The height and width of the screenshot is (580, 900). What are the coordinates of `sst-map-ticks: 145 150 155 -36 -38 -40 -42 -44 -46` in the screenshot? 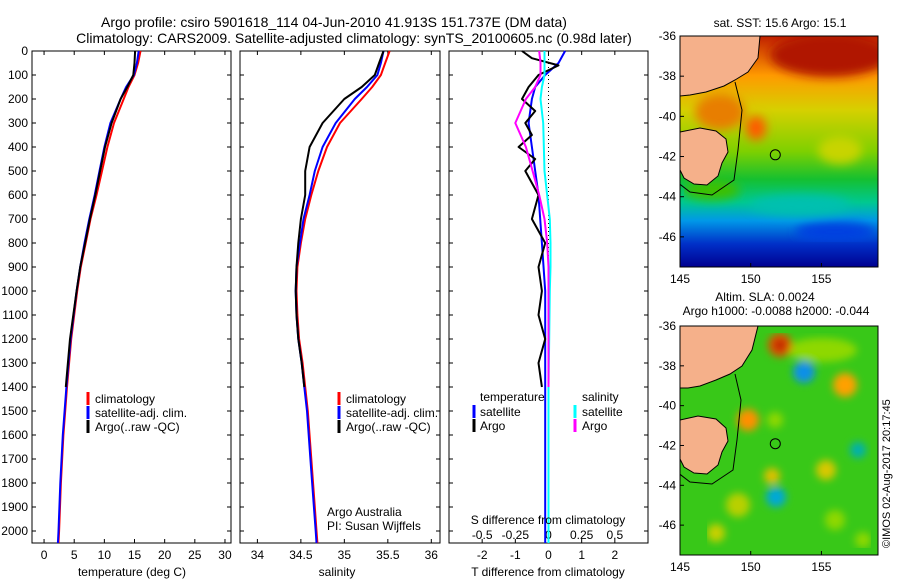 It's located at (745, 157).